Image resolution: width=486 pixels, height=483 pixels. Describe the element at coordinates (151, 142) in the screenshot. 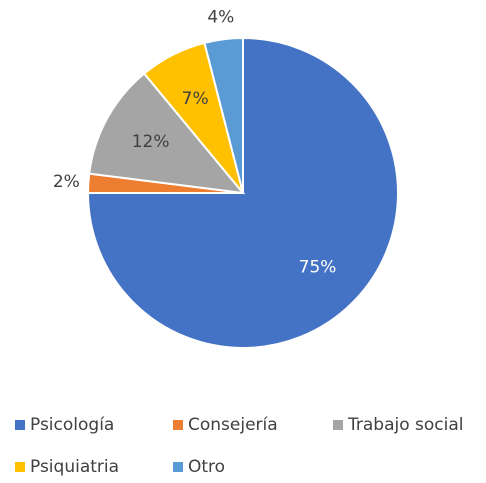

I see `data-label: 12%` at that location.